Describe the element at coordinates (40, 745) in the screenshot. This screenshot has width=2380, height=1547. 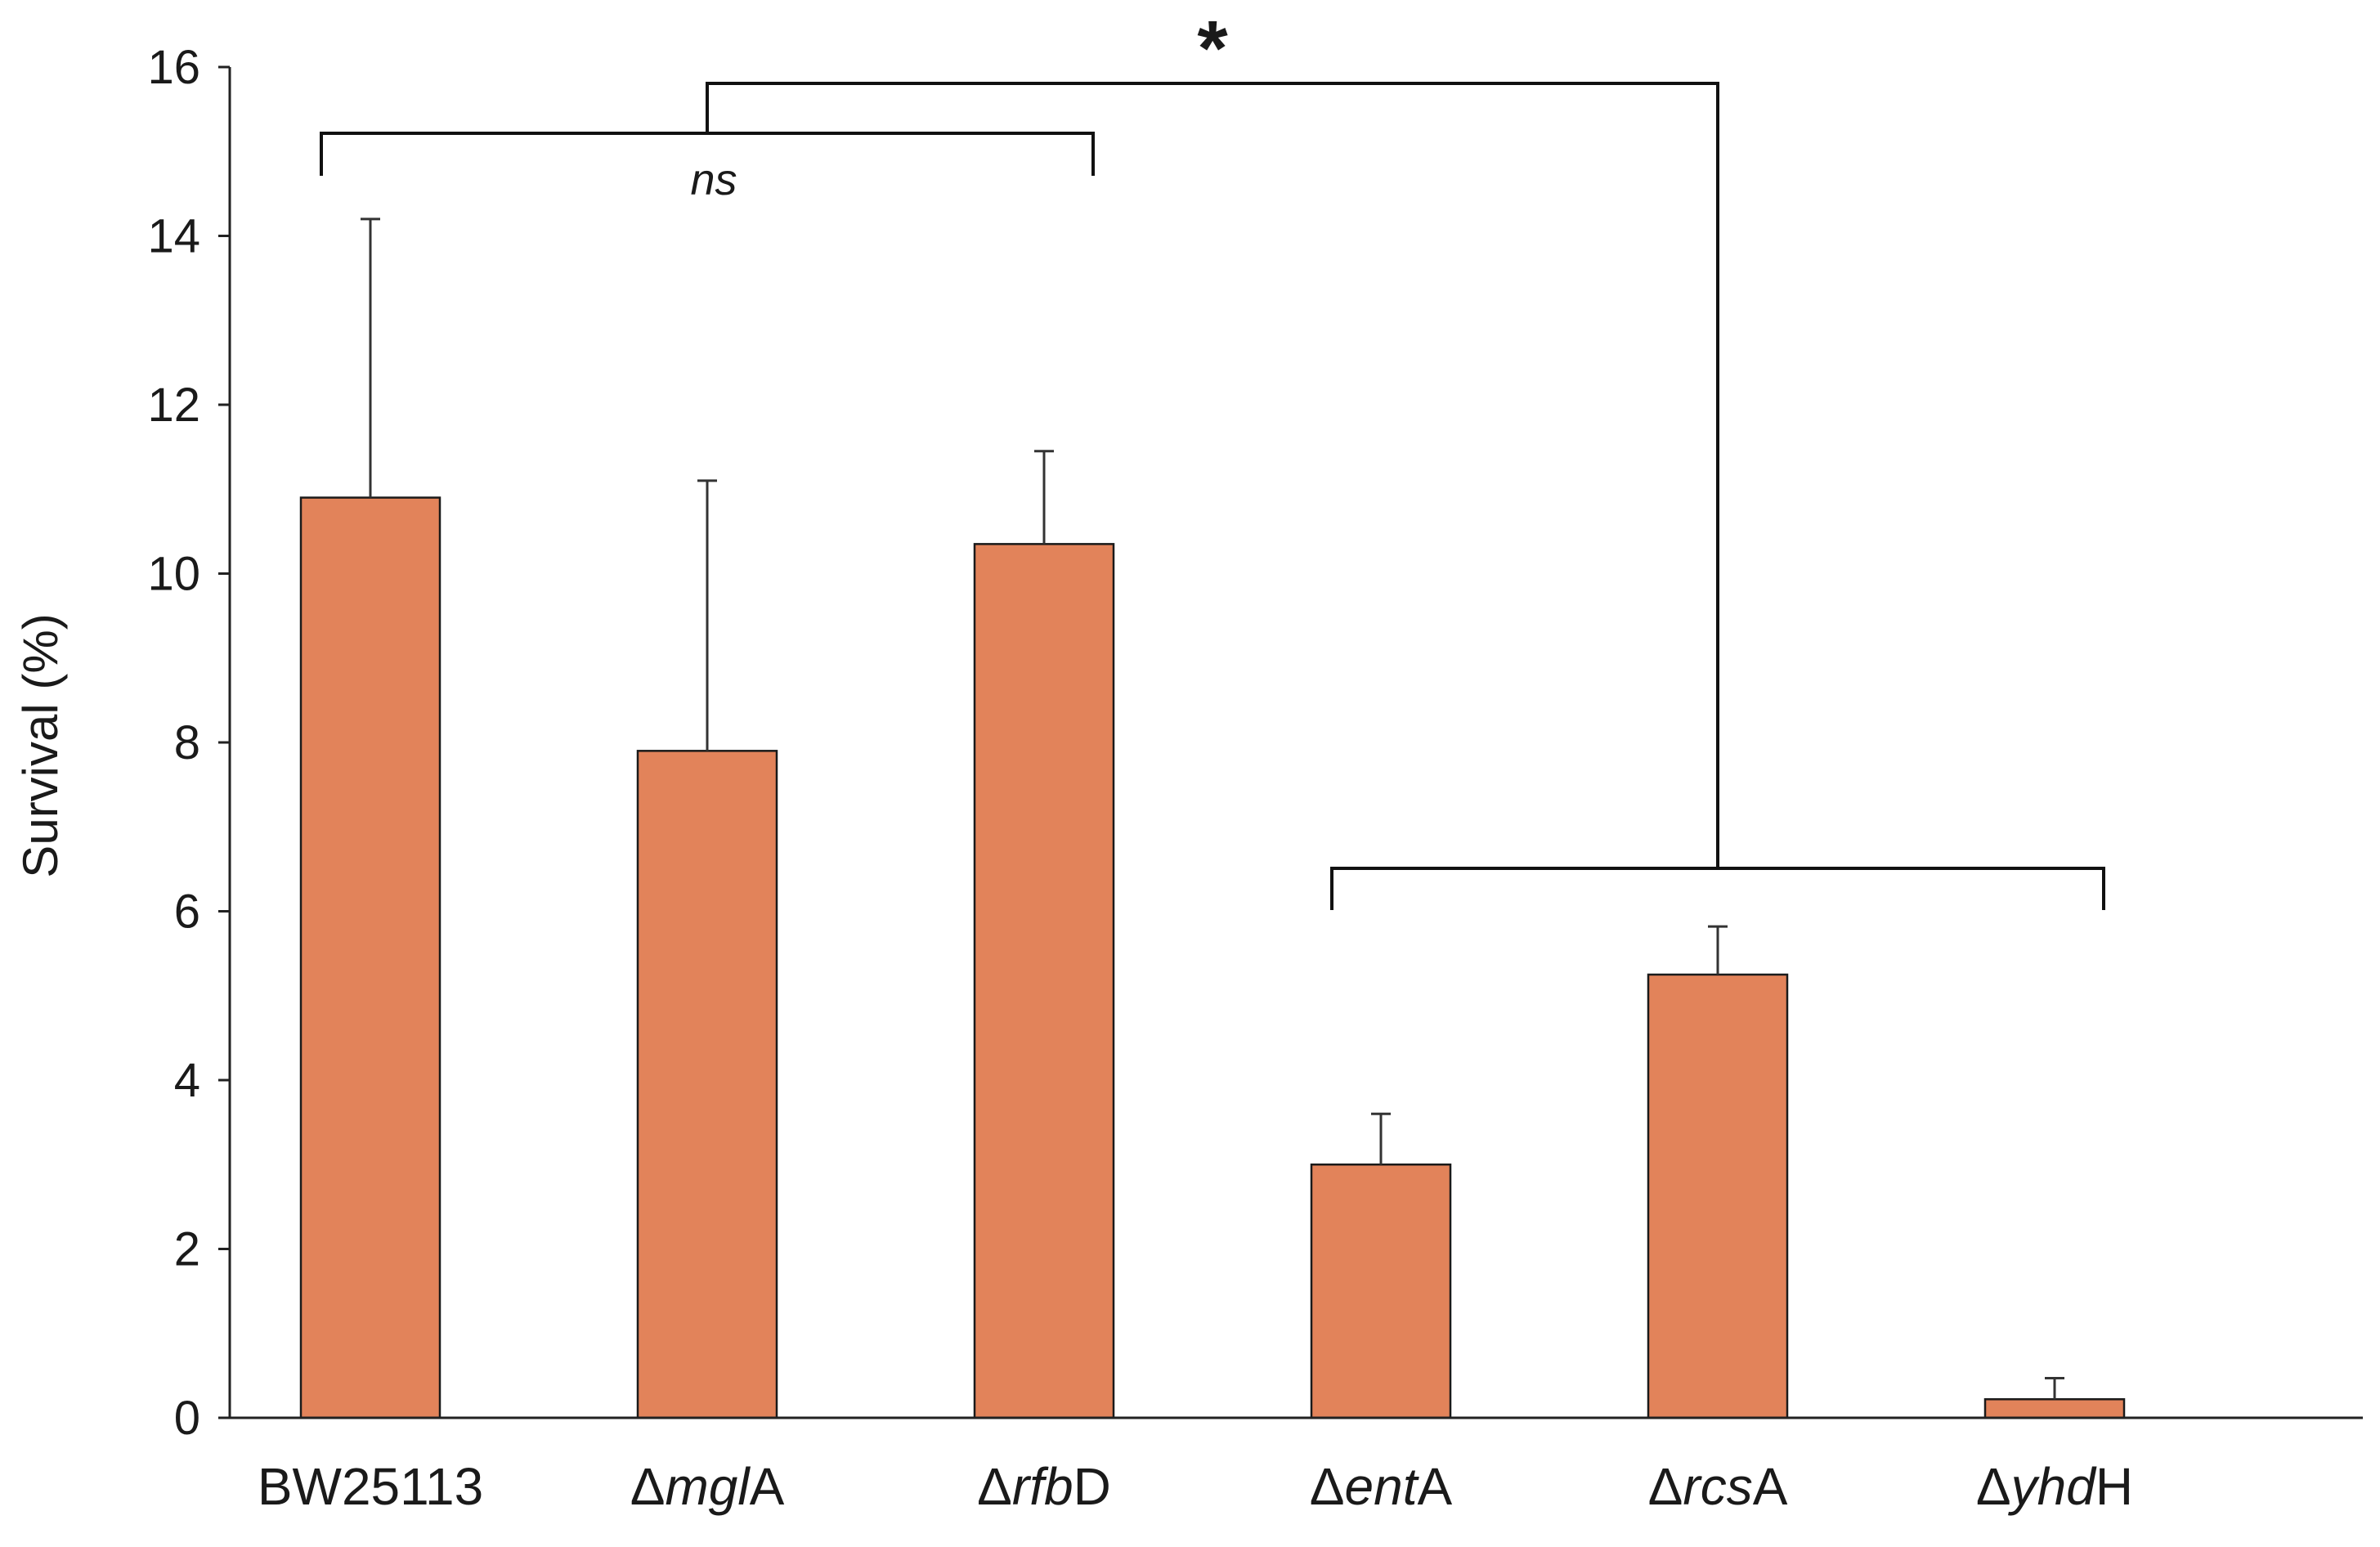
I see `y-axis-title: Survival (%)` at that location.